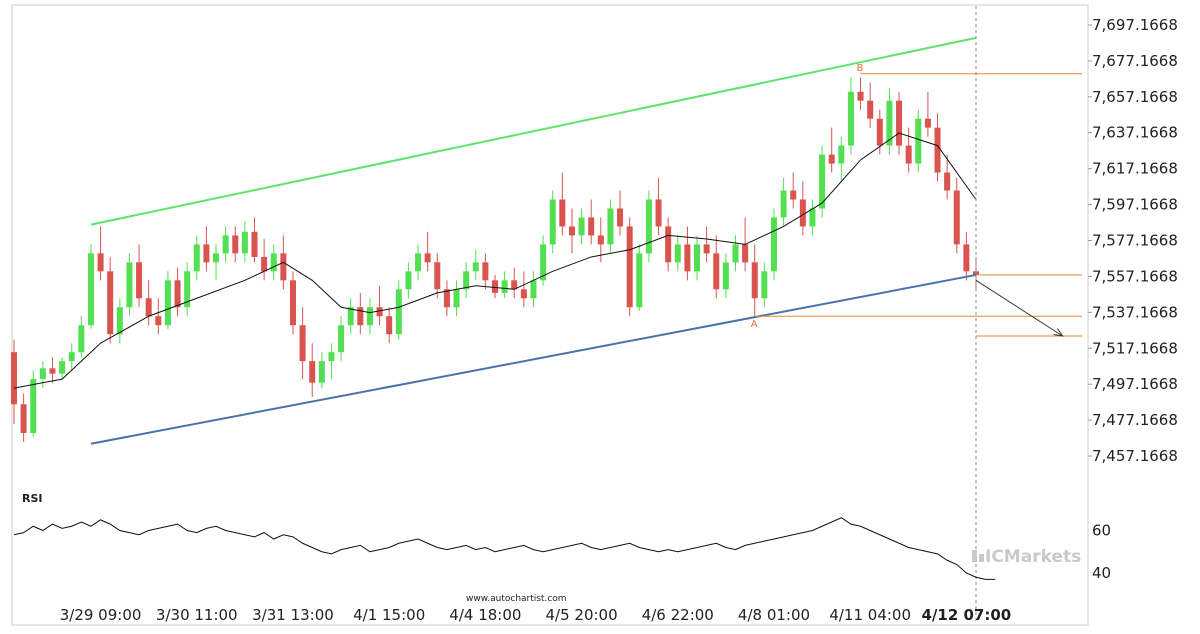 The image size is (1200, 634). I want to click on point-label-A: A, so click(754, 324).